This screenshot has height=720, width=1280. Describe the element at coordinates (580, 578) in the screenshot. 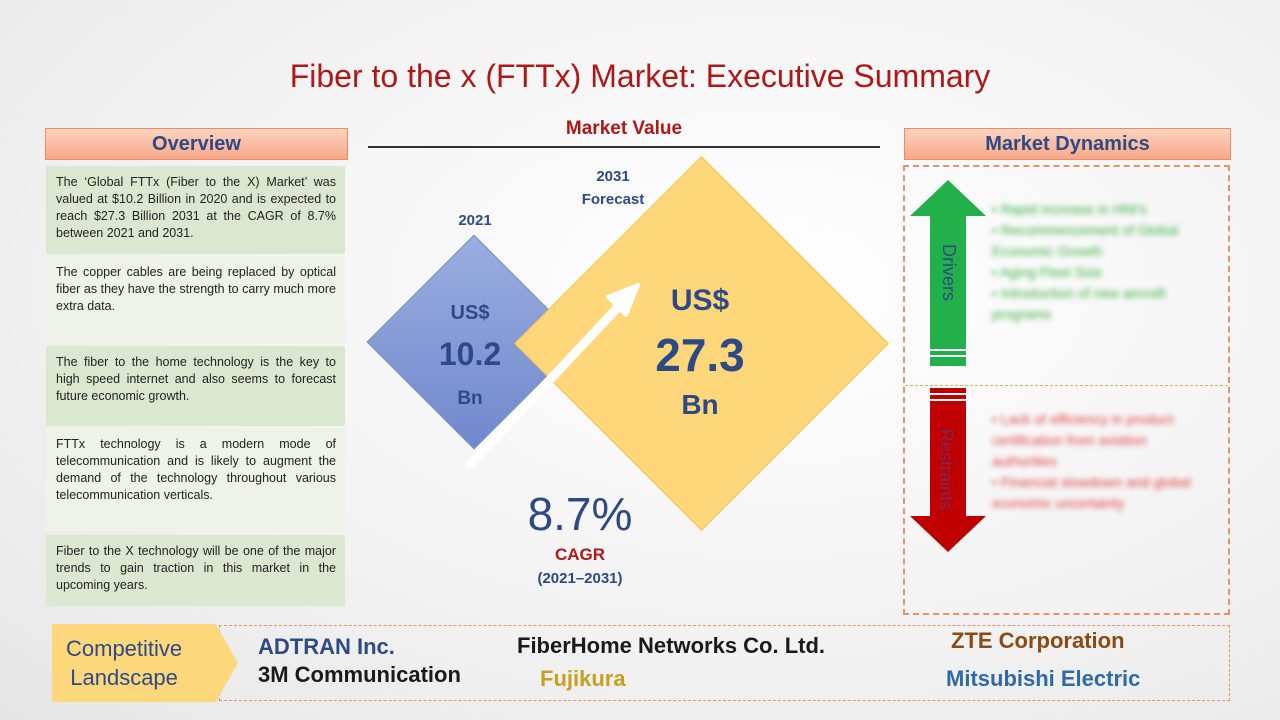

I see `cagr-period: (2021–2031)` at that location.